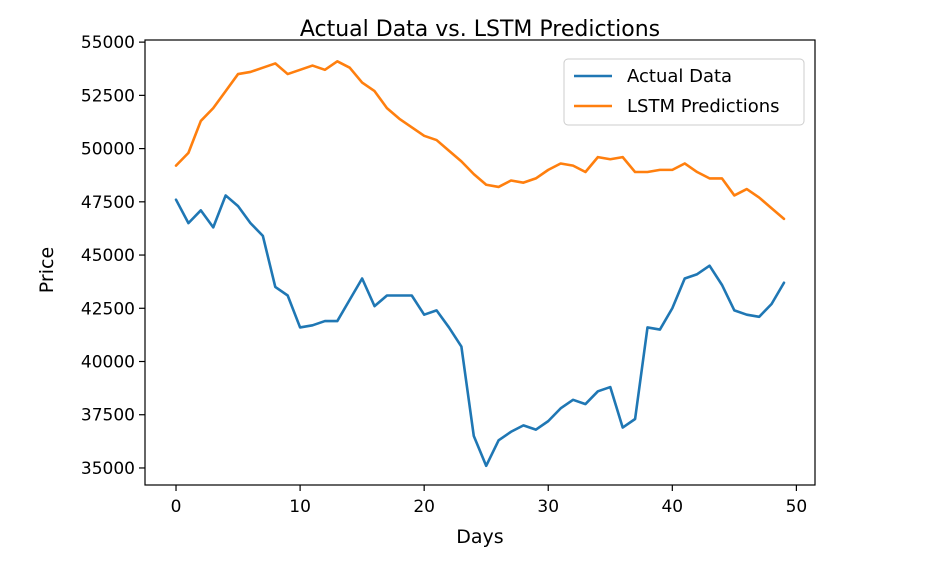 This screenshot has height=566, width=946. Describe the element at coordinates (679, 76) in the screenshot. I see `legend-label-actual: Actual Data` at that location.